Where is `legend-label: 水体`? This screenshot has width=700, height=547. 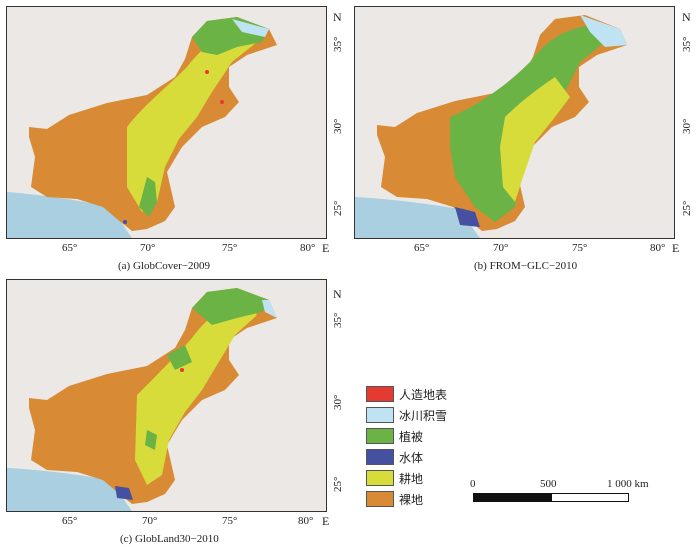
legend-label: 水体 is located at coordinates (411, 458).